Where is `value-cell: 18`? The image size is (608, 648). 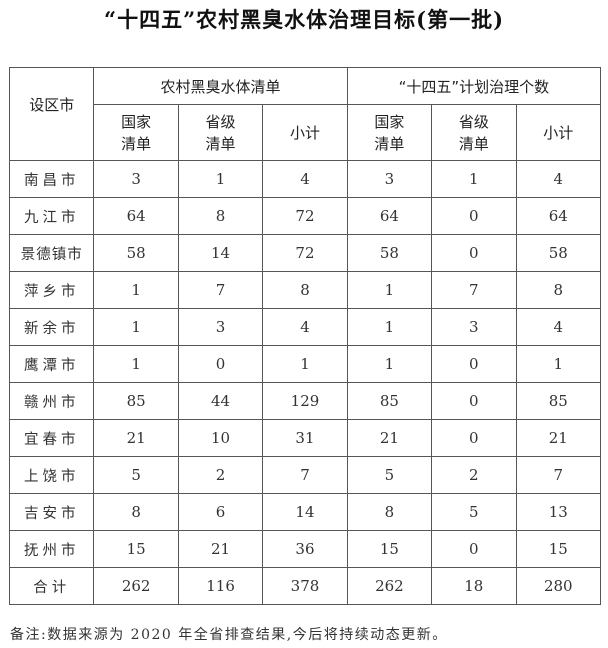
value-cell: 18 is located at coordinates (474, 586).